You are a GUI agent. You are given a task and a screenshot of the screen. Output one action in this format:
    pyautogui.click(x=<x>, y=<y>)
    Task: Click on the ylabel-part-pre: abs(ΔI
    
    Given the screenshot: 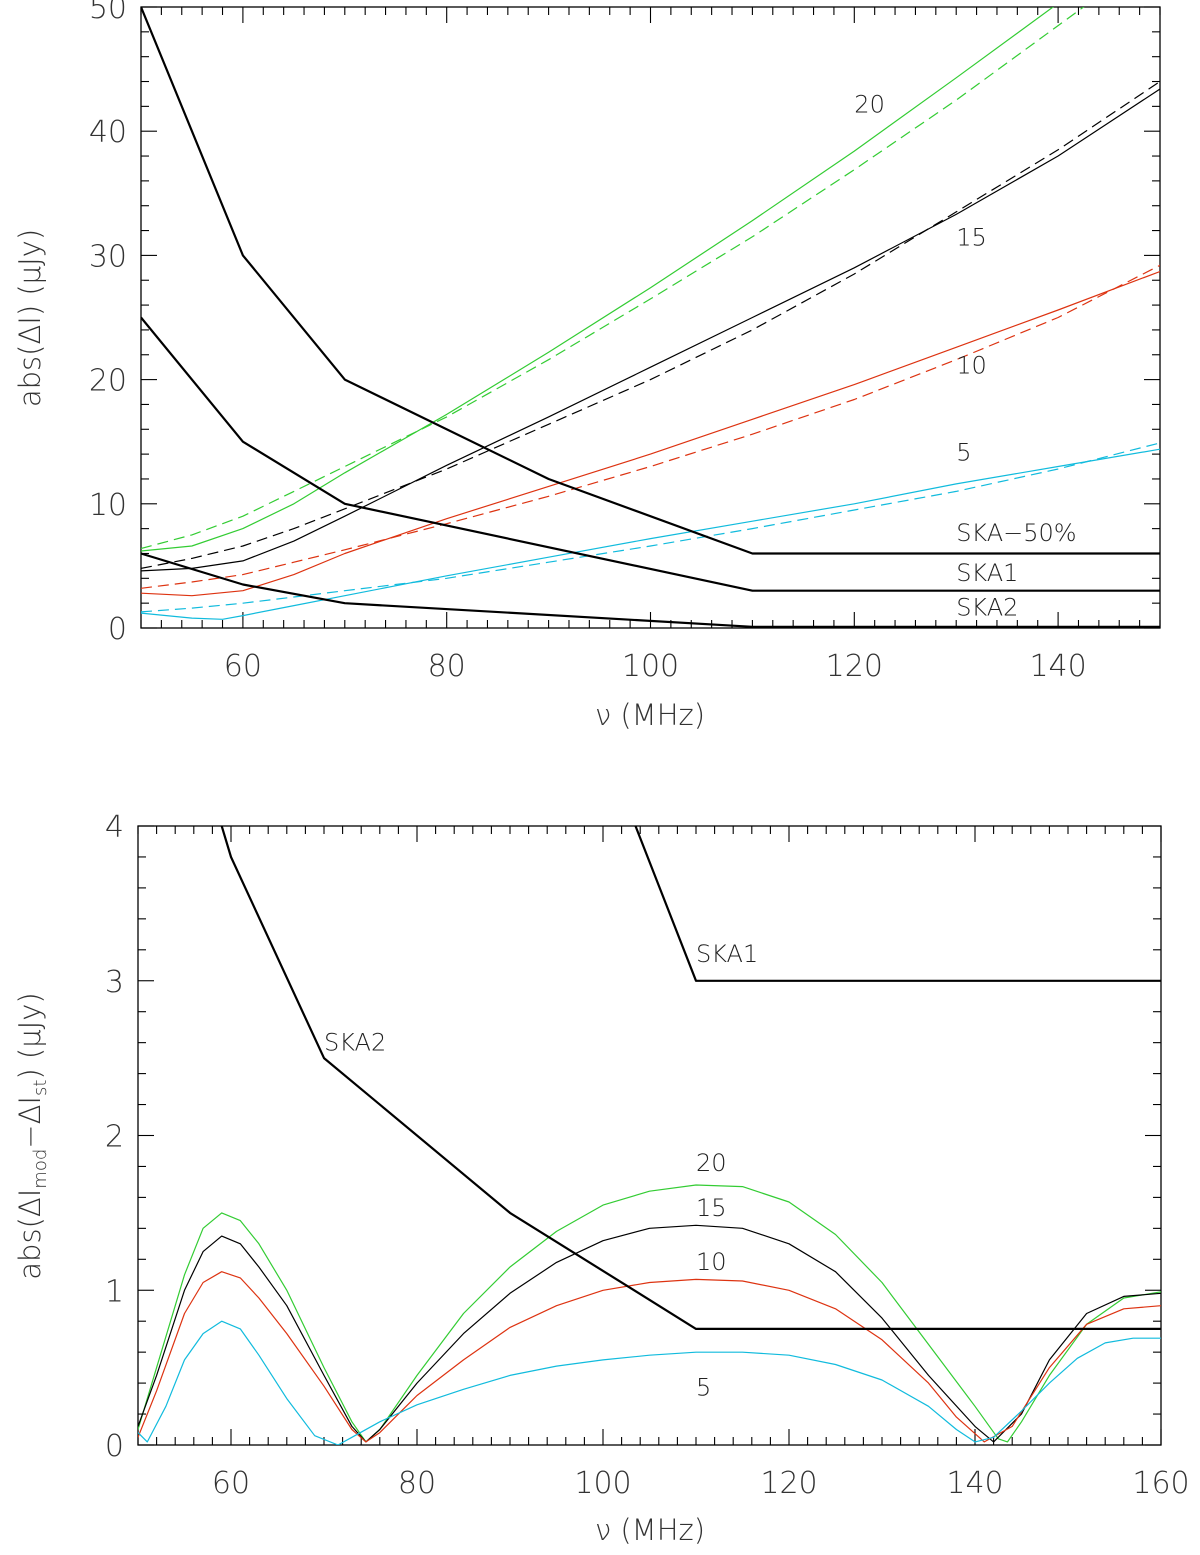 What is the action you would take?
    pyautogui.click(x=30, y=1234)
    